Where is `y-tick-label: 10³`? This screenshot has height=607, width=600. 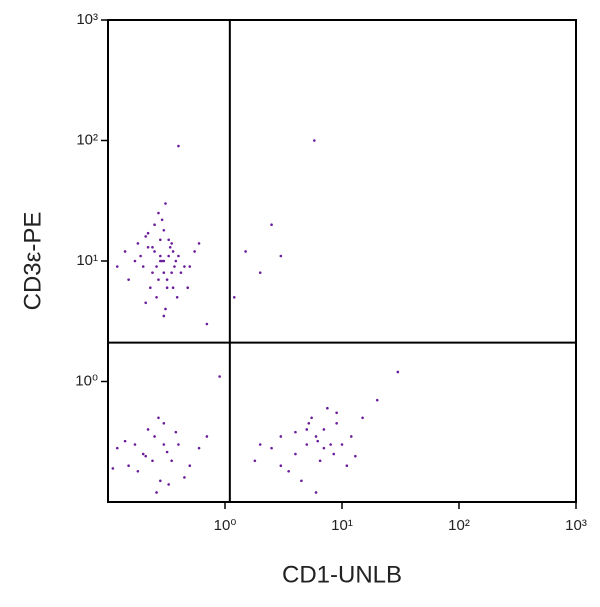
y-tick-label: 10³ is located at coordinates (87, 19).